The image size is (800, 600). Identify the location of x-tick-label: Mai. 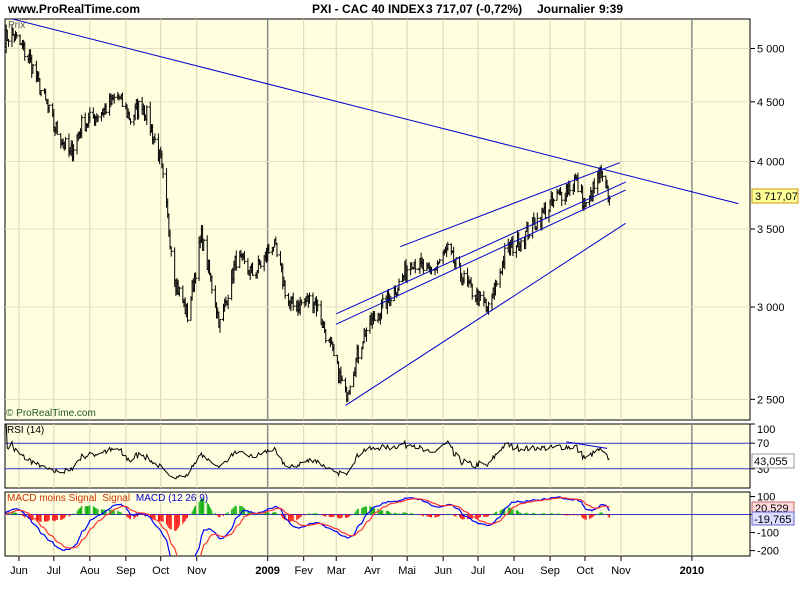
(407, 571).